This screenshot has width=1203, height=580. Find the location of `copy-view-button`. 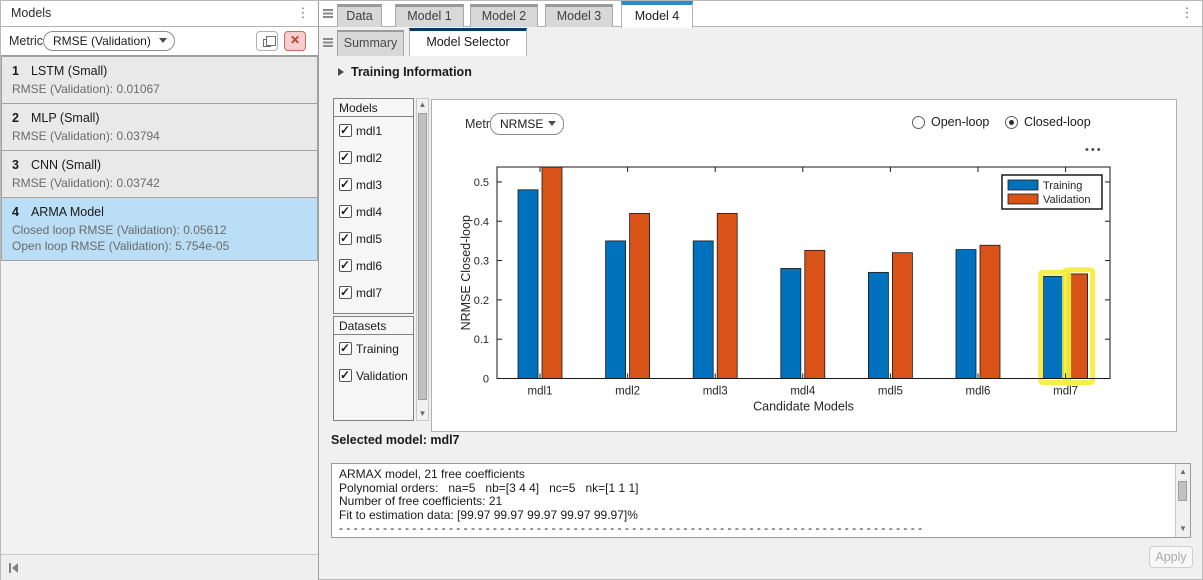

copy-view-button is located at coordinates (267, 41).